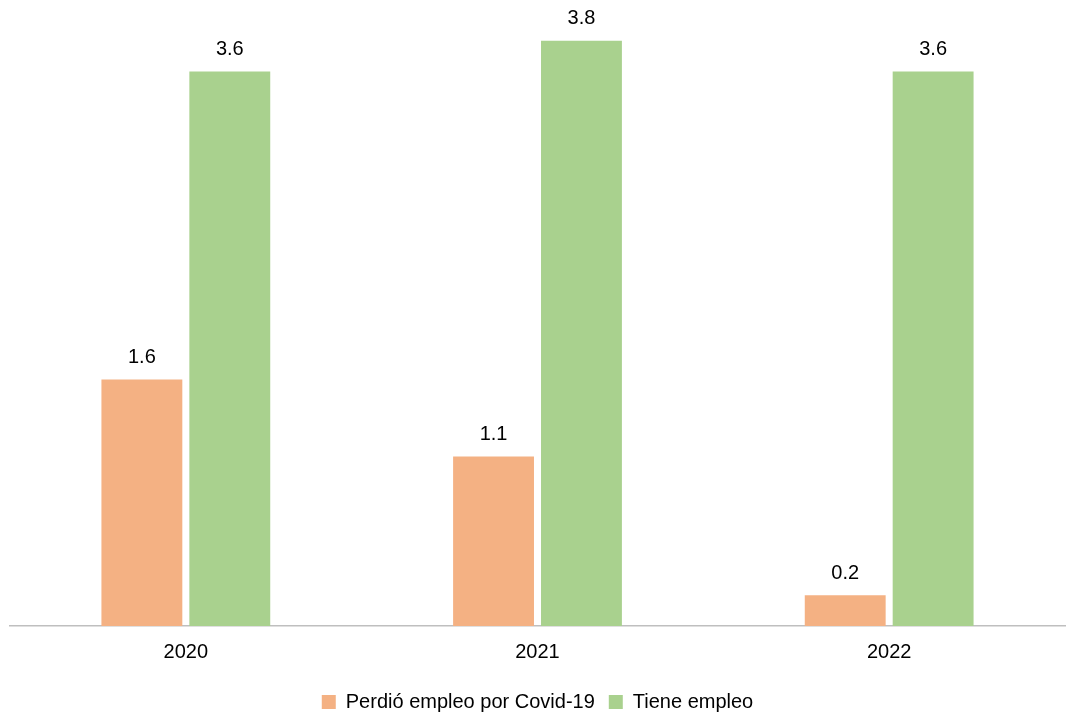  I want to click on data-label: 1.6, so click(141, 356).